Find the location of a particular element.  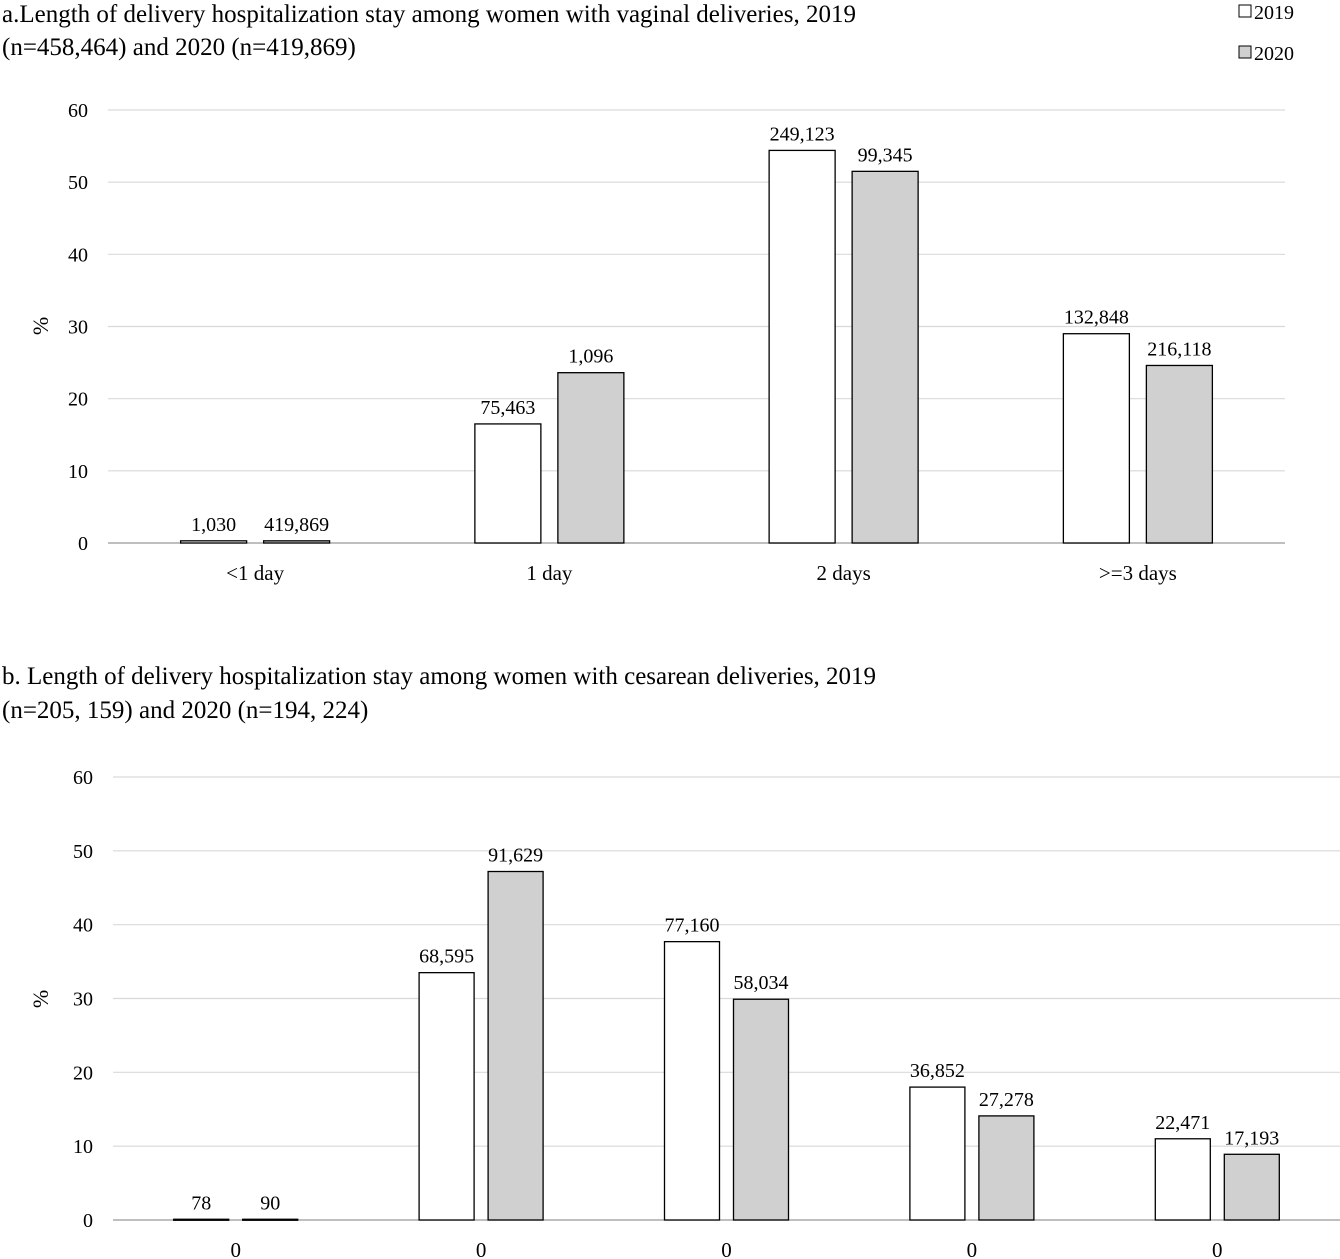

x-category-label: >=3 days is located at coordinates (1138, 573).